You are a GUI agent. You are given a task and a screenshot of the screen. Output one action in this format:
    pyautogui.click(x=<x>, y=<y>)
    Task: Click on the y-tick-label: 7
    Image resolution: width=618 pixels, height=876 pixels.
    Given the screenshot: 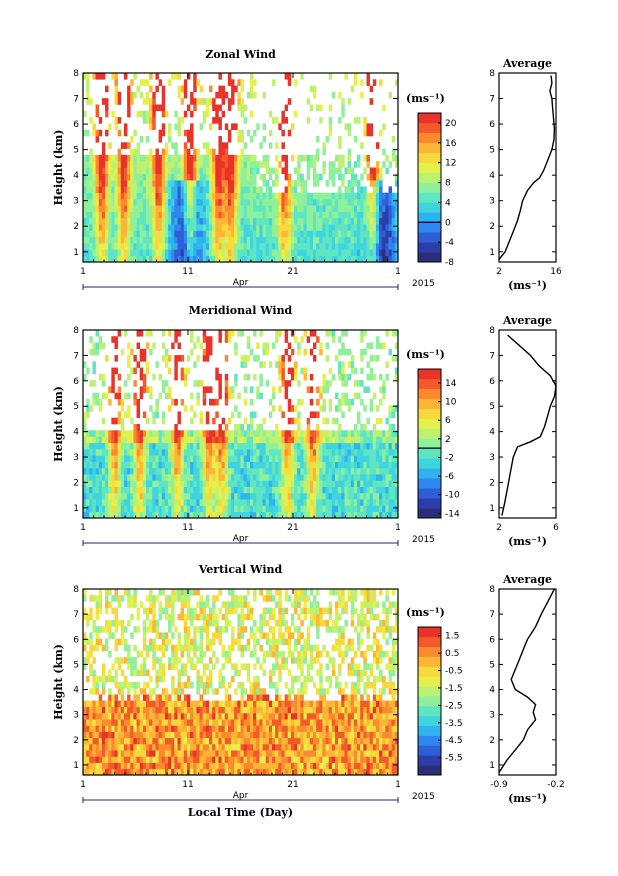 What is the action you would take?
    pyautogui.click(x=76, y=356)
    